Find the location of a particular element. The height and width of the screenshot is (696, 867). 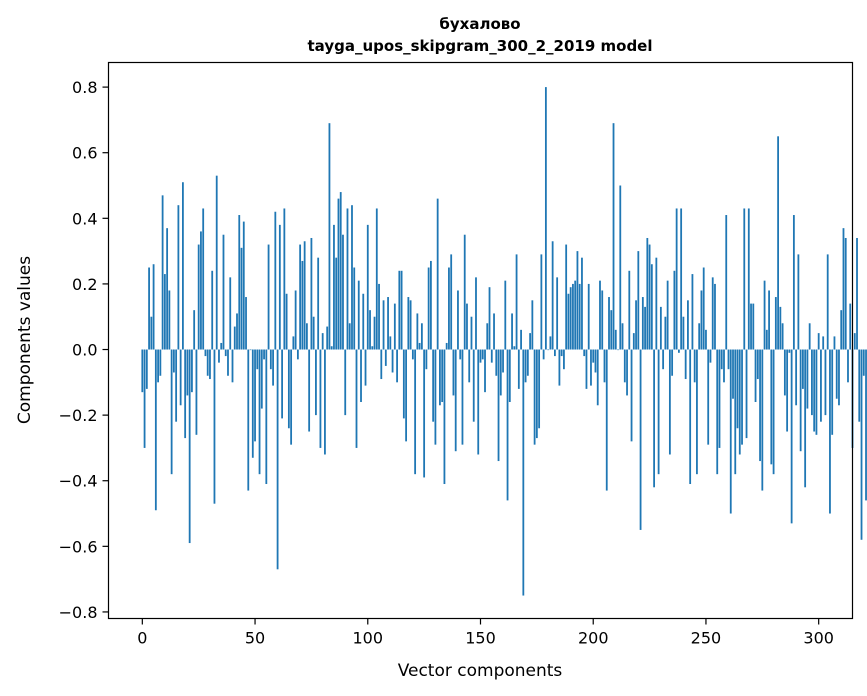

x-tick-label: 250 is located at coordinates (706, 638).